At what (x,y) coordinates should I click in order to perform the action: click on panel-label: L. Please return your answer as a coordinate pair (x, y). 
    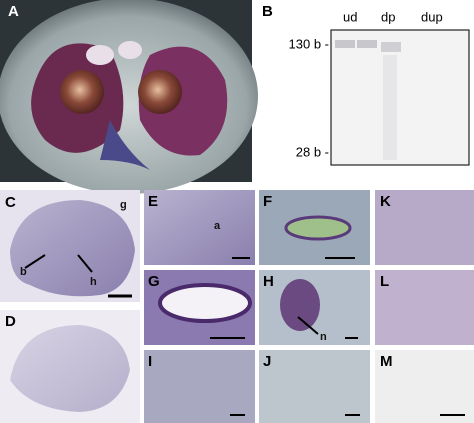
    Looking at the image, I should click on (384, 281).